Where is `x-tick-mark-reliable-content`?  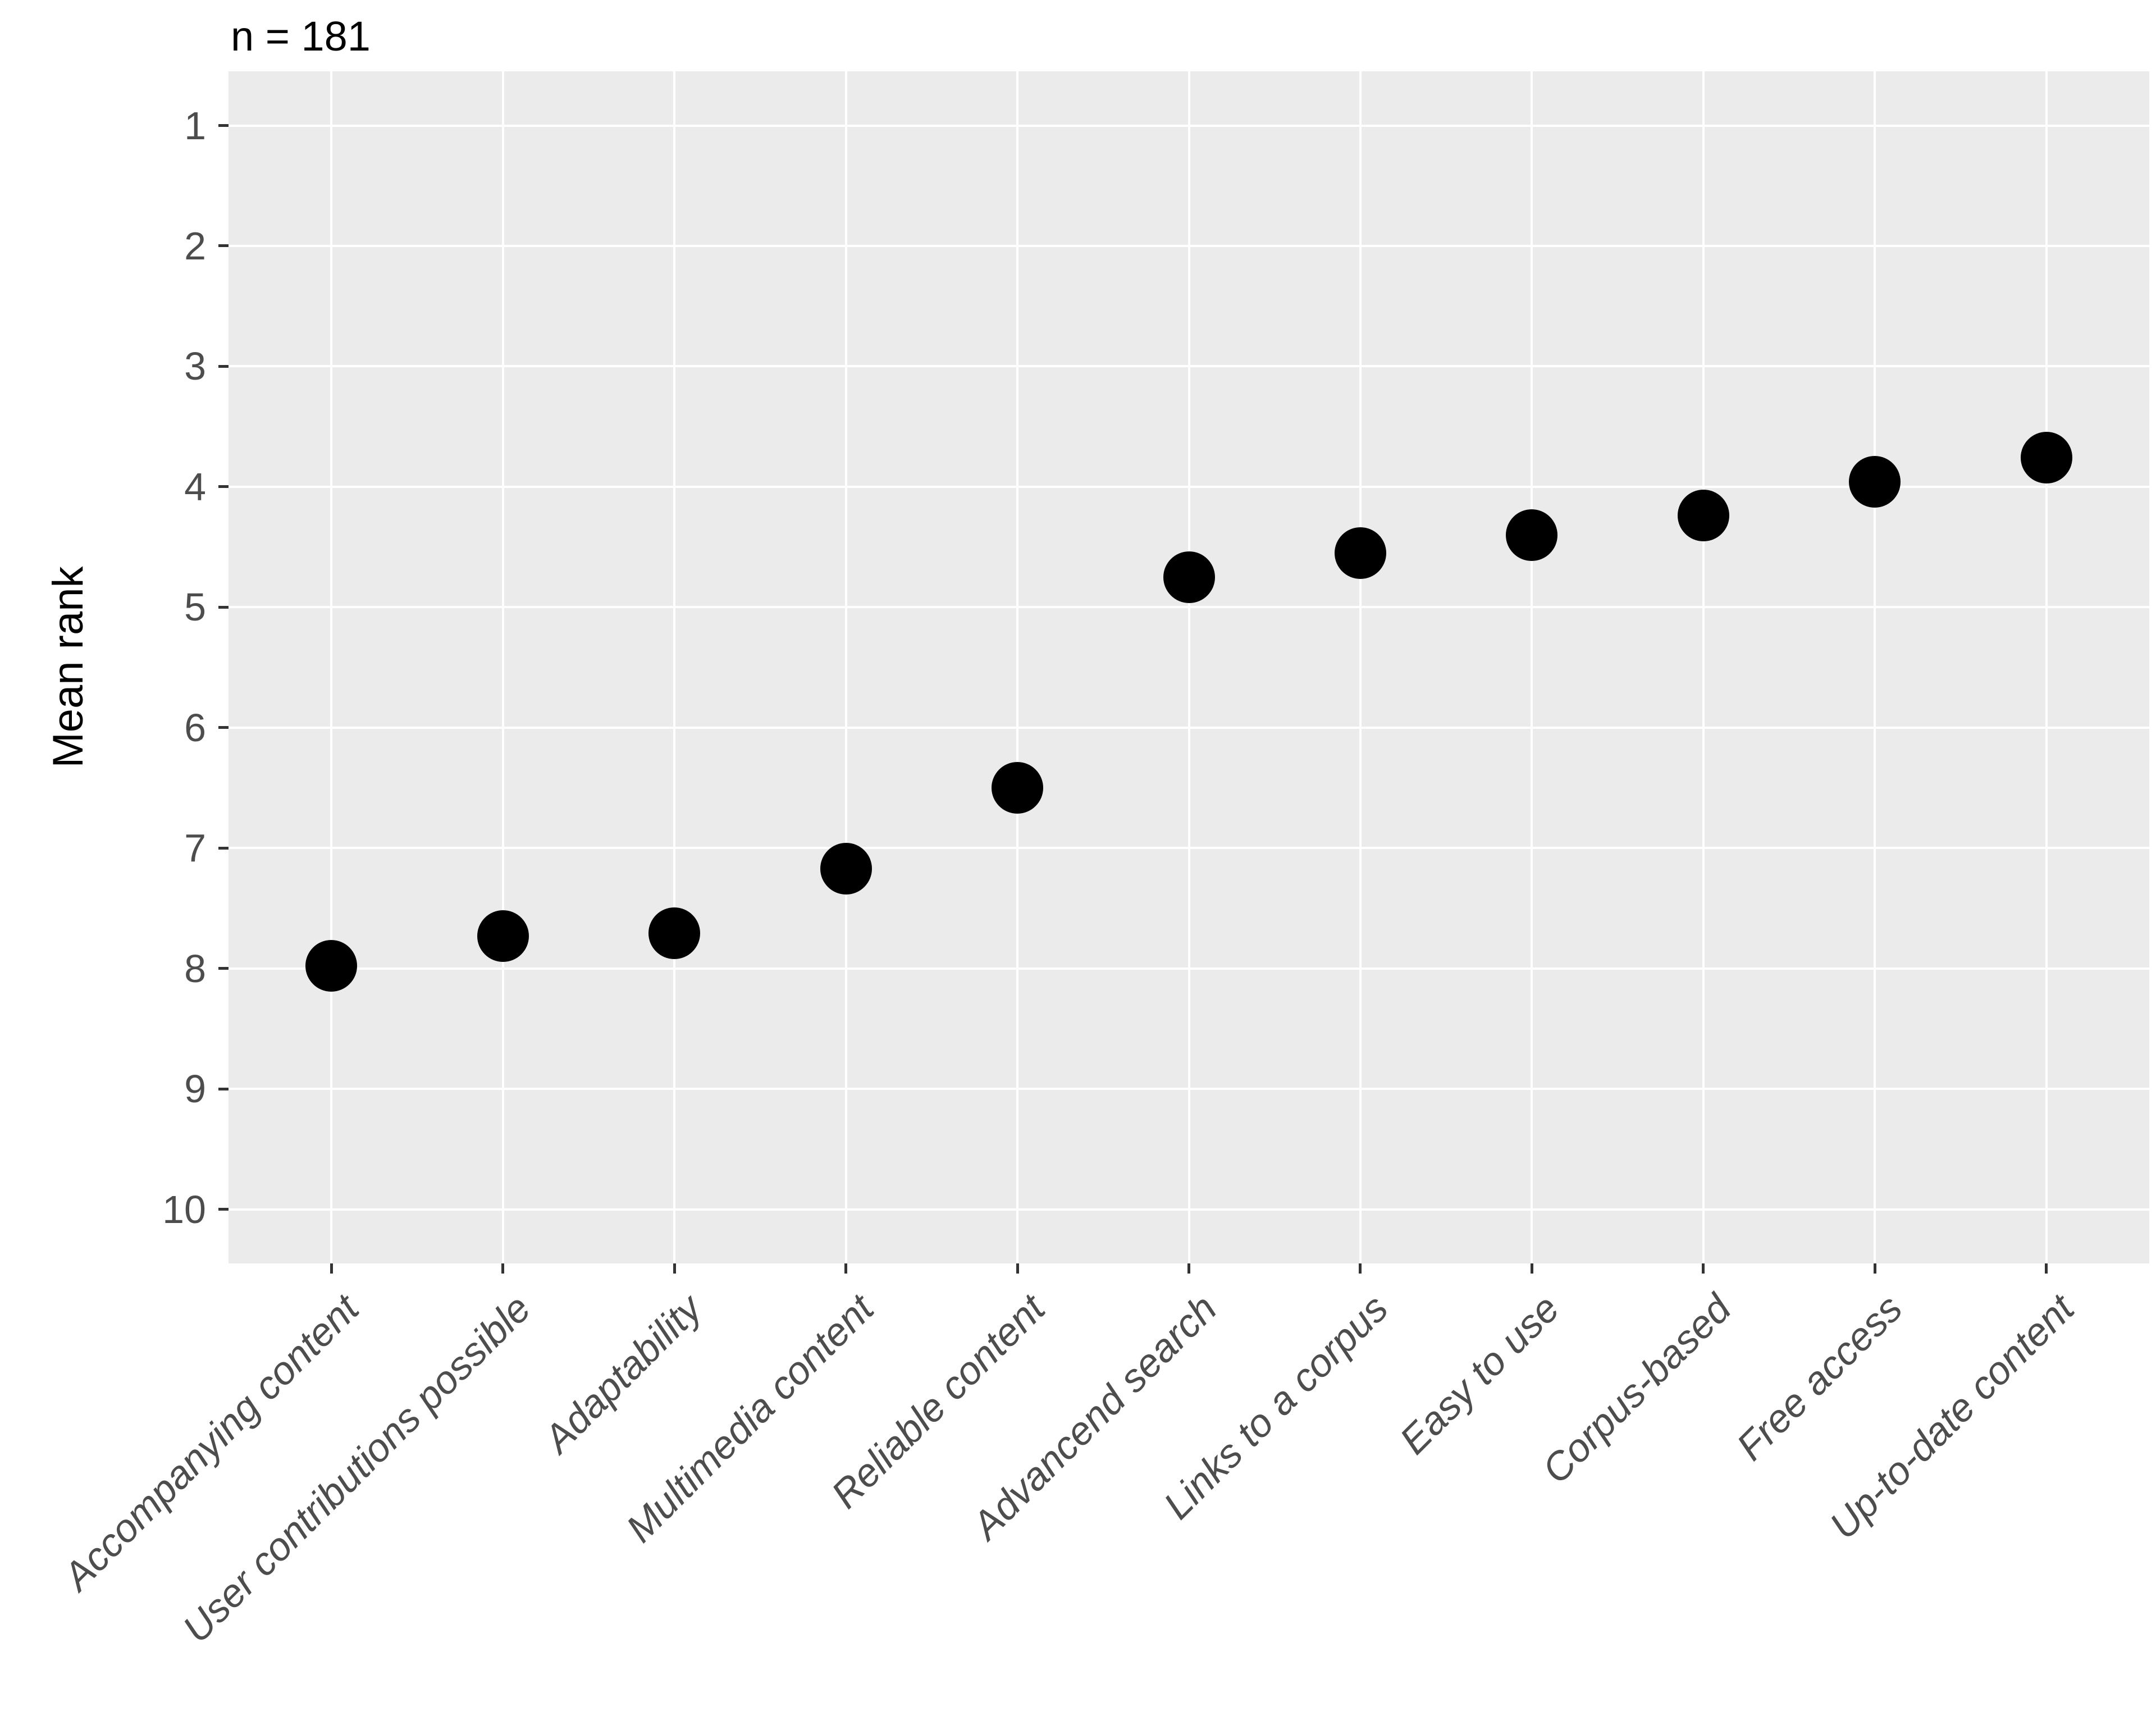
x-tick-mark-reliable-content is located at coordinates (1017, 1268).